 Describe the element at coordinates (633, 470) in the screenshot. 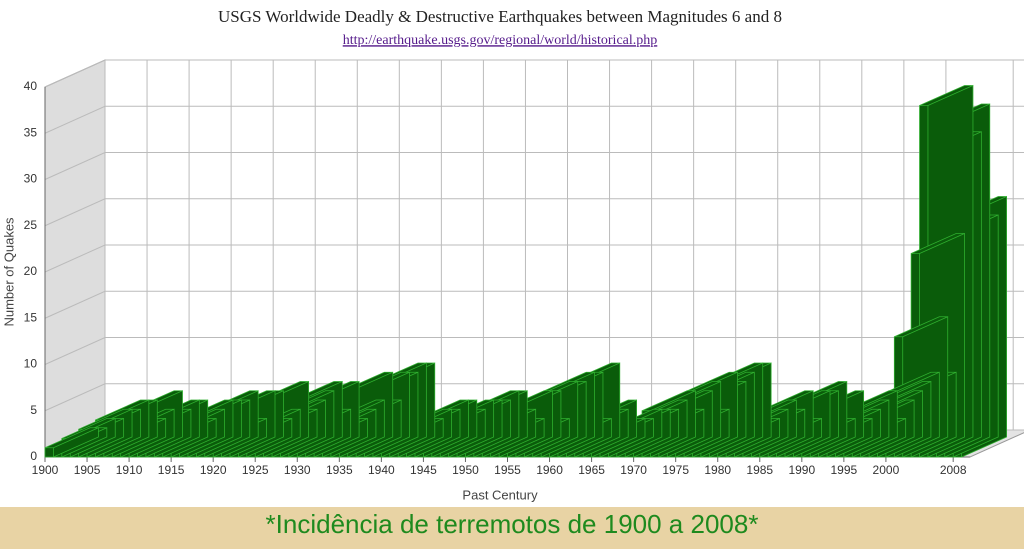

I see `x-tick-label: 1970` at that location.